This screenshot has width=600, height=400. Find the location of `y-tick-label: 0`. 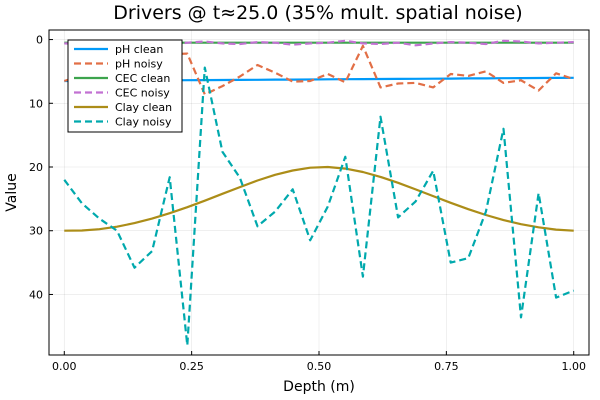

y-tick-label: 0 is located at coordinates (39, 40).